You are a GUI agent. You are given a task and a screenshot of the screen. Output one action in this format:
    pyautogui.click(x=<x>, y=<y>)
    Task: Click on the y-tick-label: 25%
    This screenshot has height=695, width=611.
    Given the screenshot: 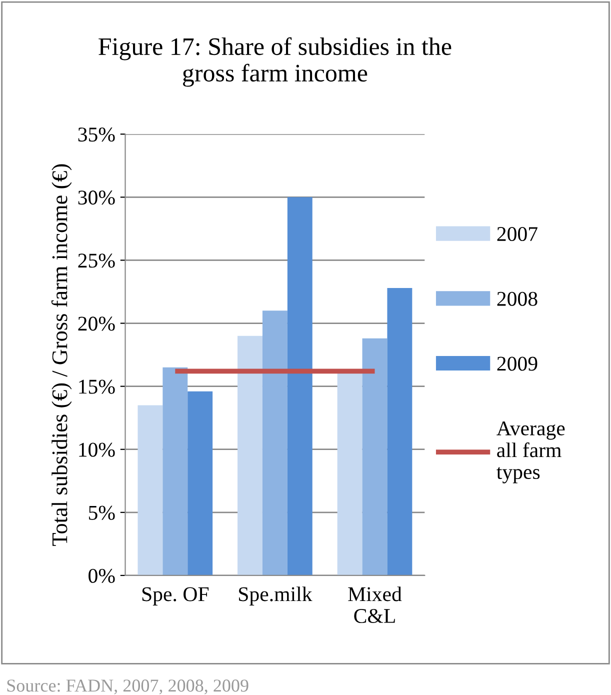 What is the action you would take?
    pyautogui.click(x=96, y=261)
    